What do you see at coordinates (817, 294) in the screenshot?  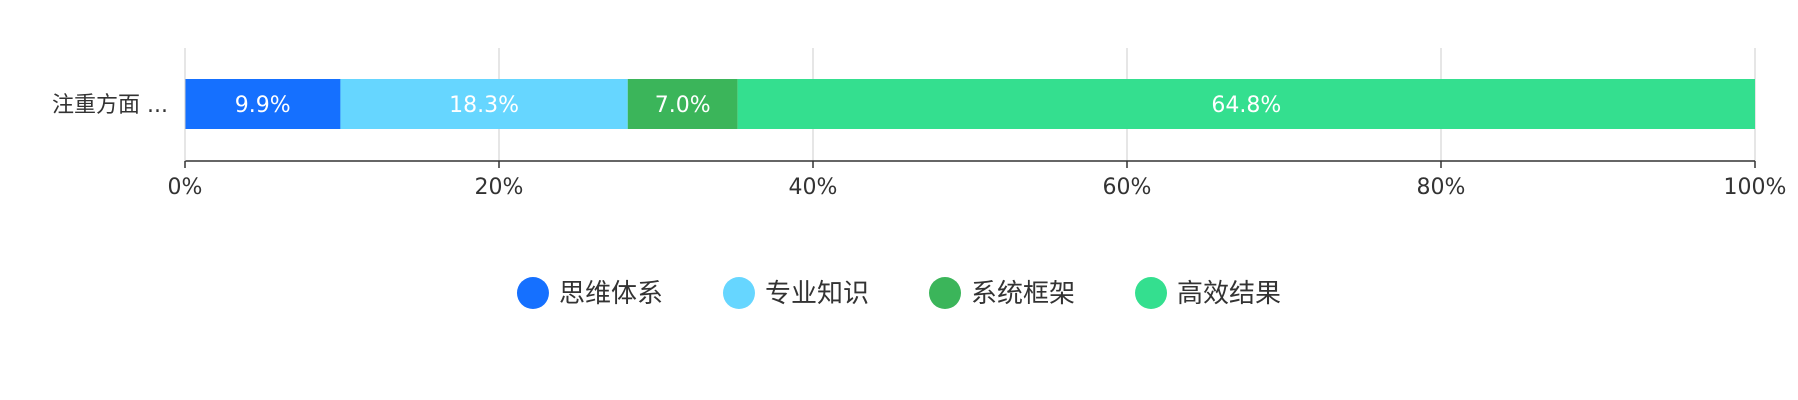 I see `legend-label: 专业知识` at bounding box center [817, 294].